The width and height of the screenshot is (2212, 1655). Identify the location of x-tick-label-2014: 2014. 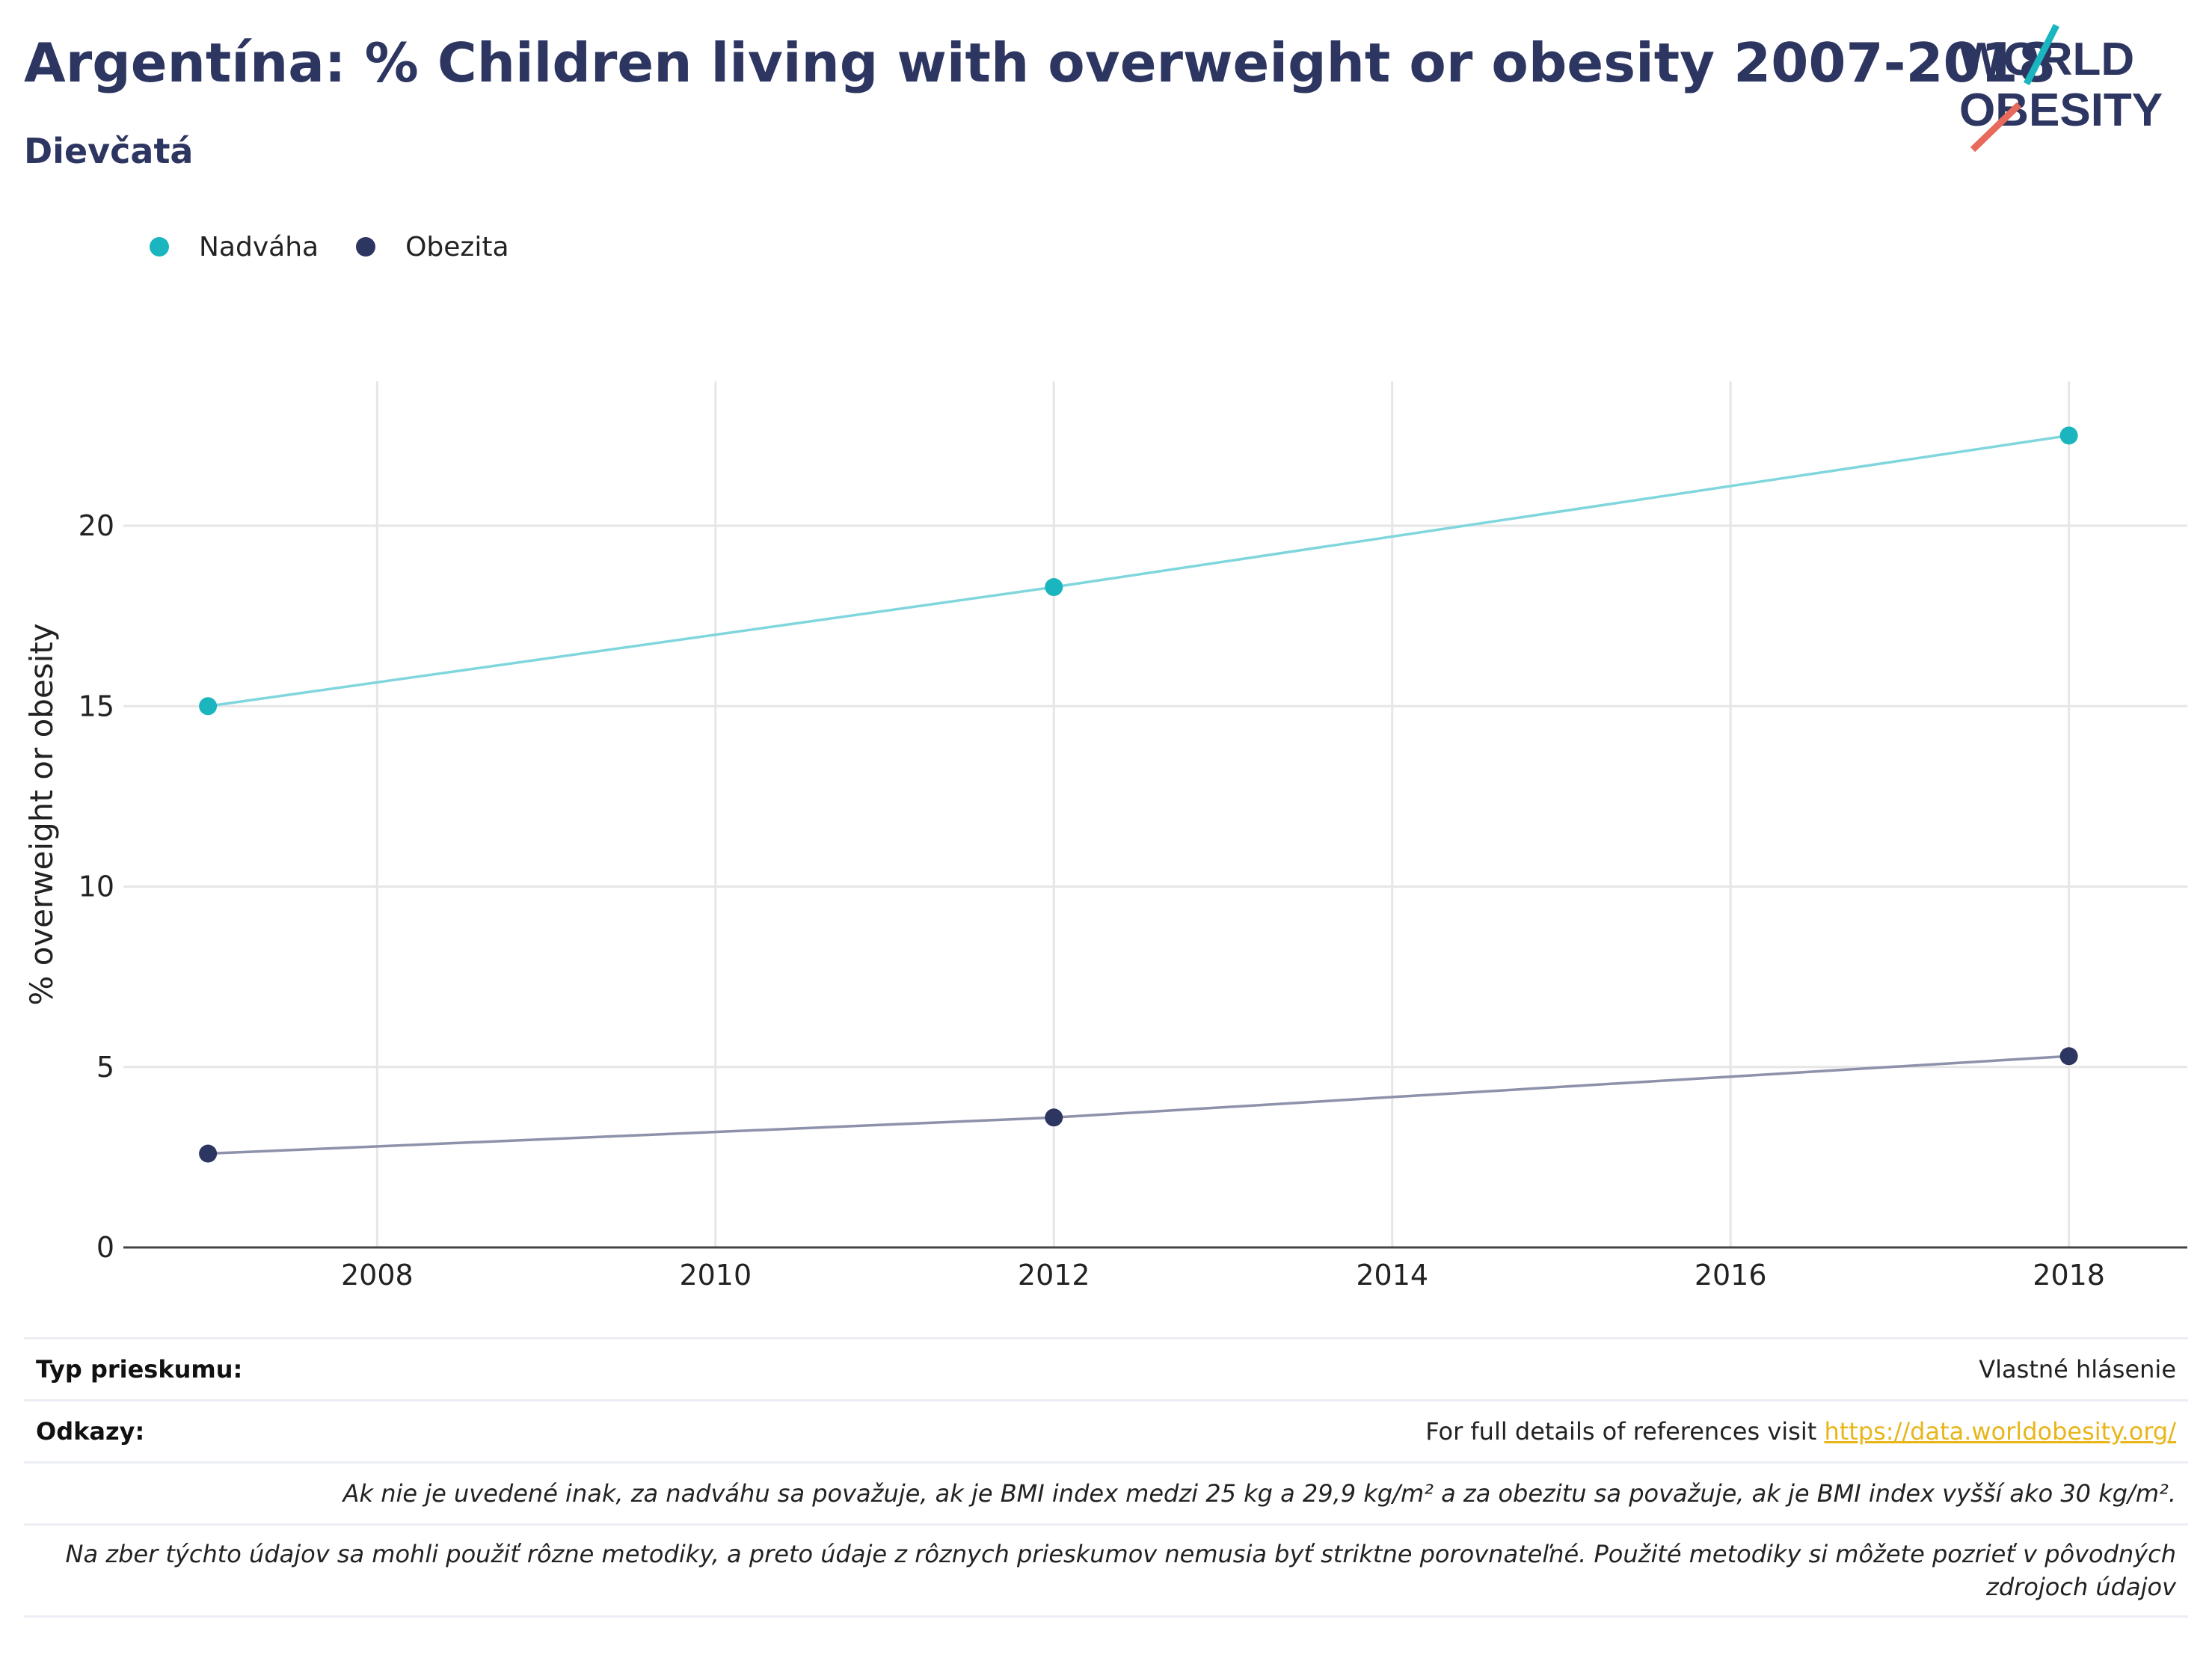
(1392, 1275).